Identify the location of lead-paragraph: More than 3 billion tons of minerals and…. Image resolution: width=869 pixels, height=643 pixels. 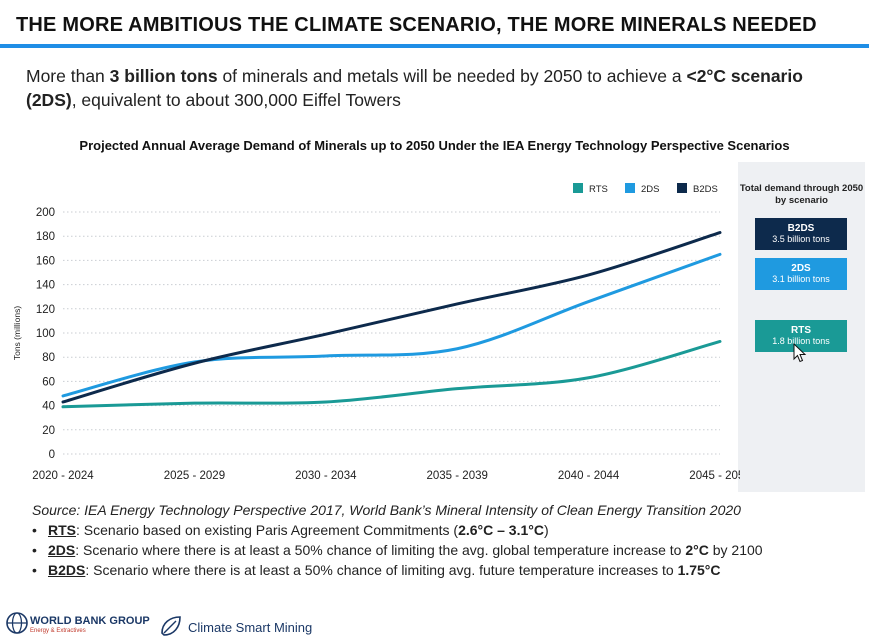
(441, 88).